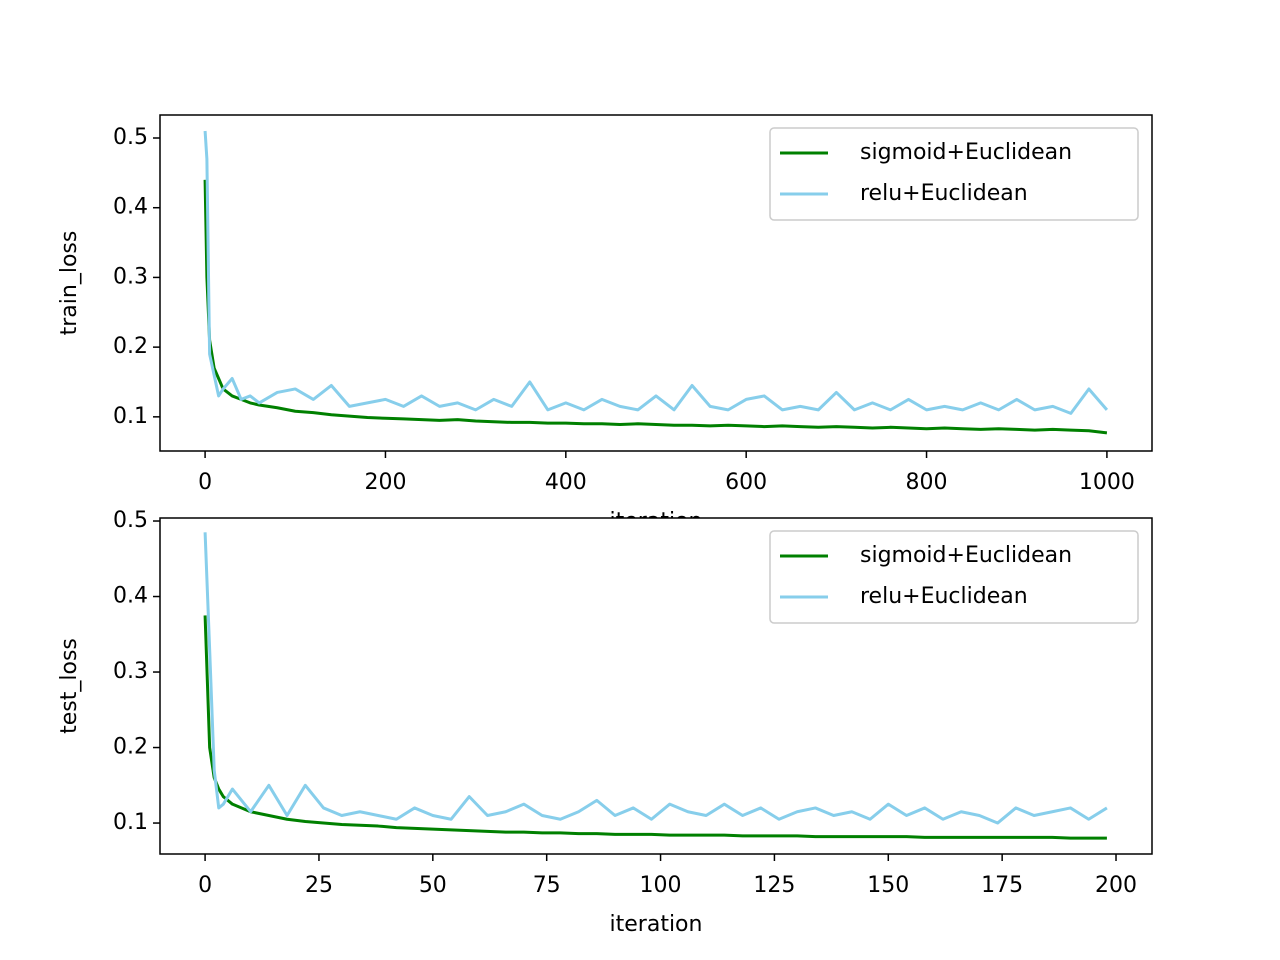 The height and width of the screenshot is (960, 1280). I want to click on y-axis-label: test_loss, so click(69, 686).